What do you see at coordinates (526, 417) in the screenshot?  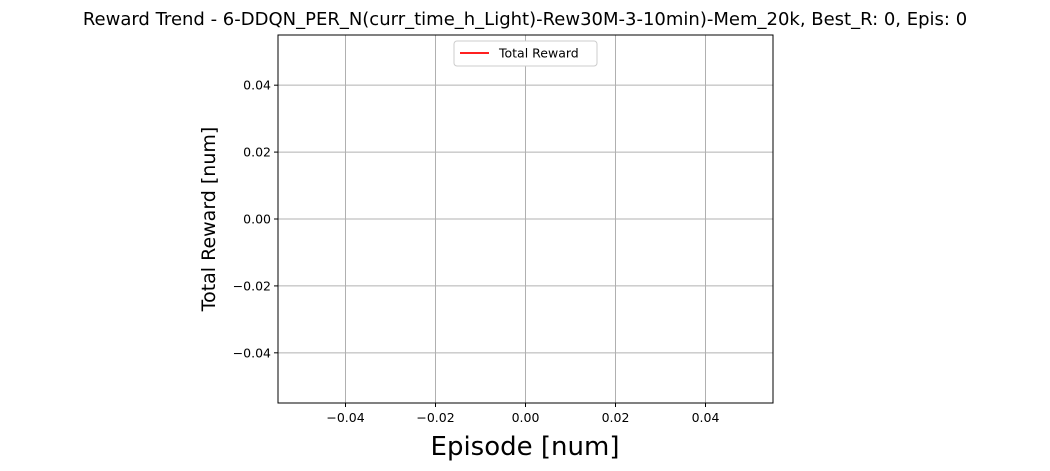 I see `x-tick-label-2: 0.00` at bounding box center [526, 417].